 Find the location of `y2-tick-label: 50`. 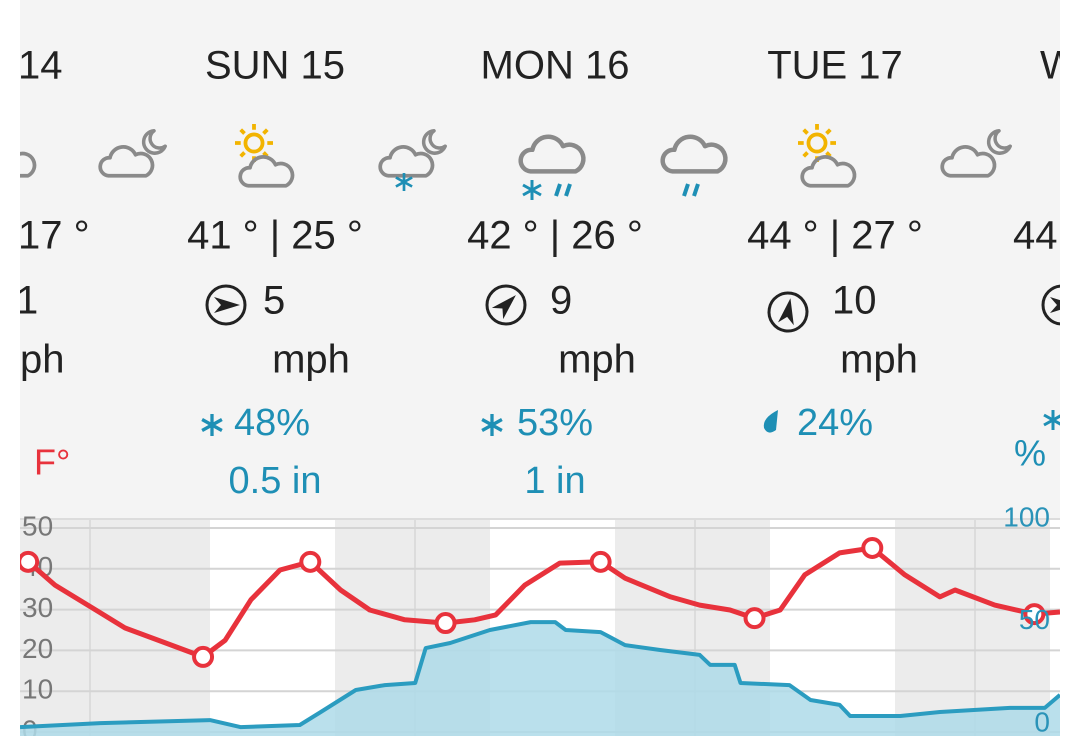

y2-tick-label: 50 is located at coordinates (1034, 619).